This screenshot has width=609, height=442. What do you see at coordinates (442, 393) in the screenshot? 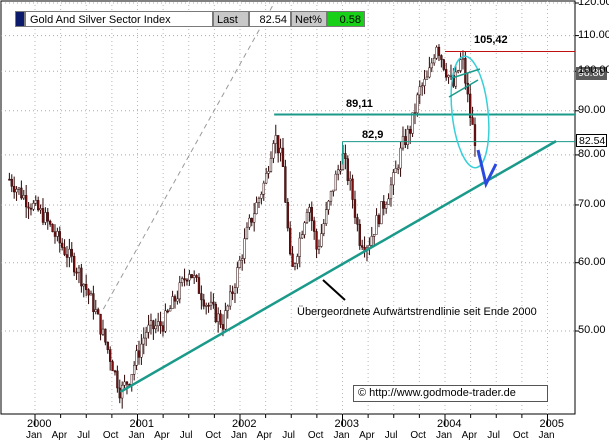
I see `copyright-text: http://www.godmode-trader.de` at bounding box center [442, 393].